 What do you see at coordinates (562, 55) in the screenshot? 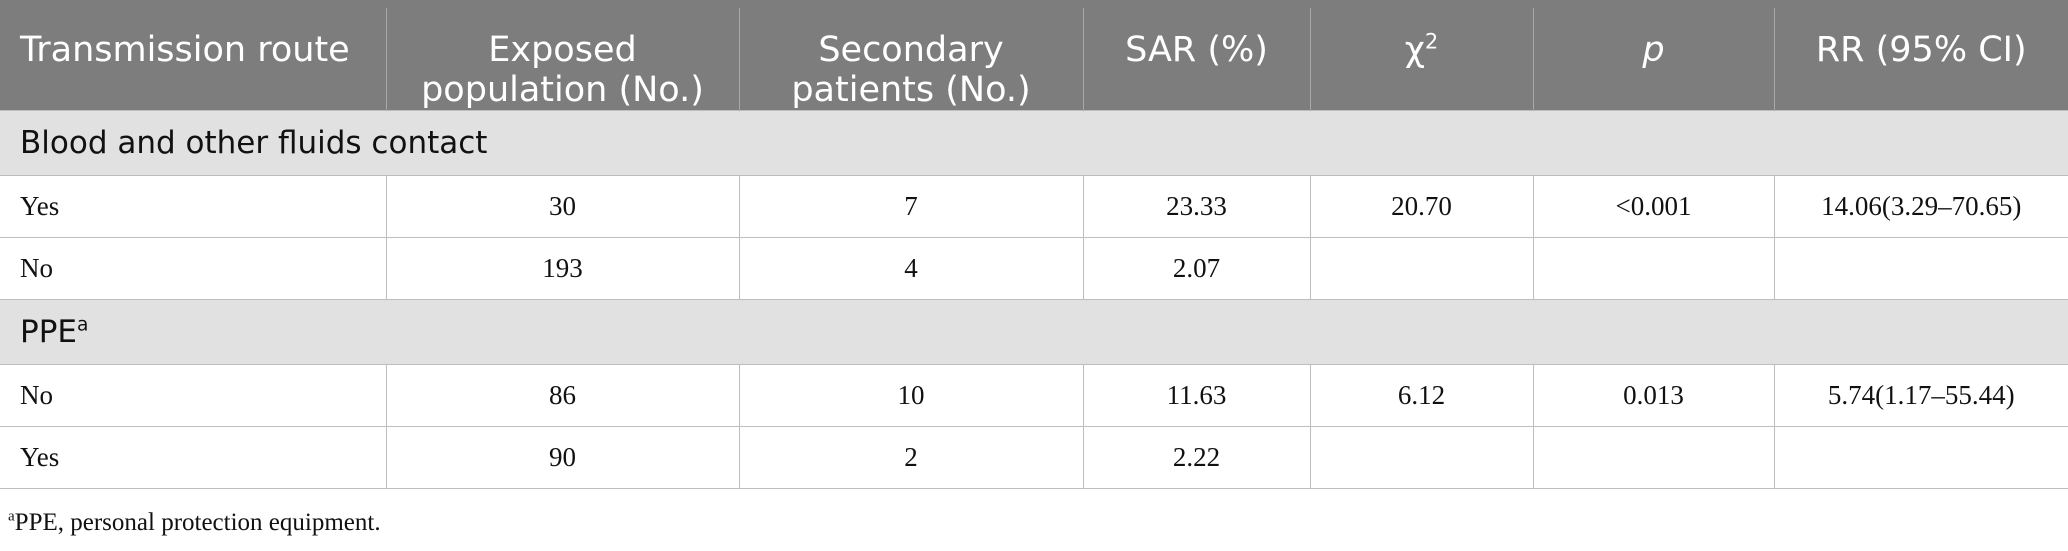
I see `header-exposed-population: Exposed population (No.)` at bounding box center [562, 55].